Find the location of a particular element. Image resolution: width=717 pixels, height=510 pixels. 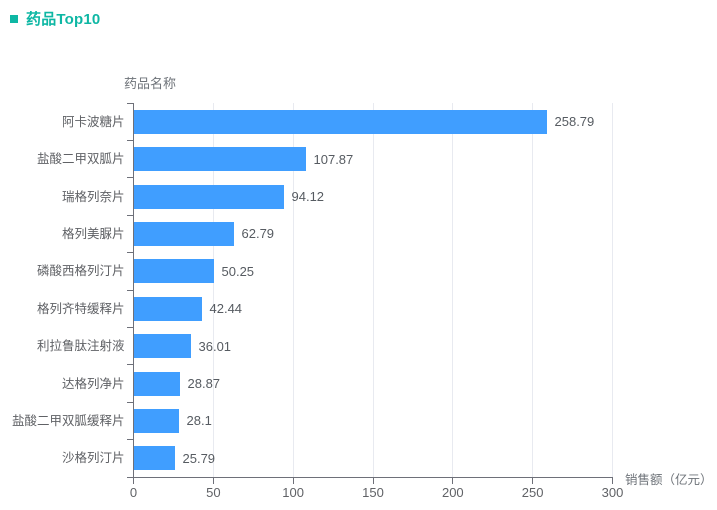

title-bullet-icon is located at coordinates (14, 18).